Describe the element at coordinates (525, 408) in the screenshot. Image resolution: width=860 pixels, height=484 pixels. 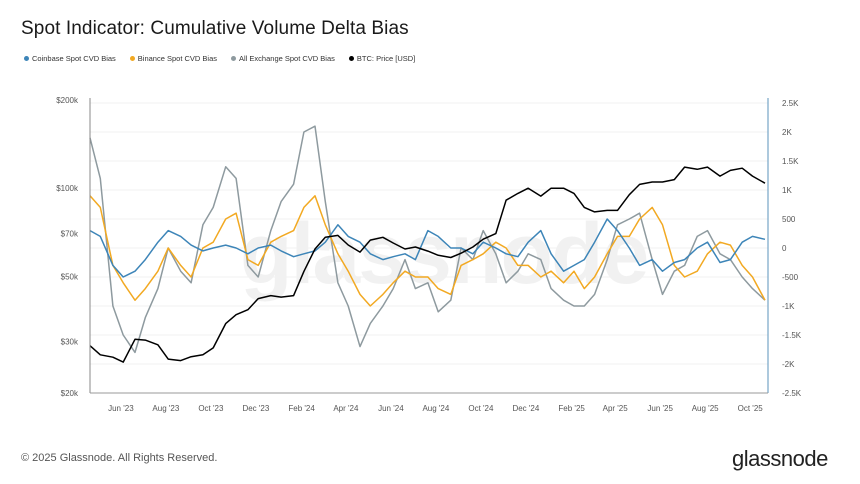
I see `x-tick-label: Dec '24` at that location.